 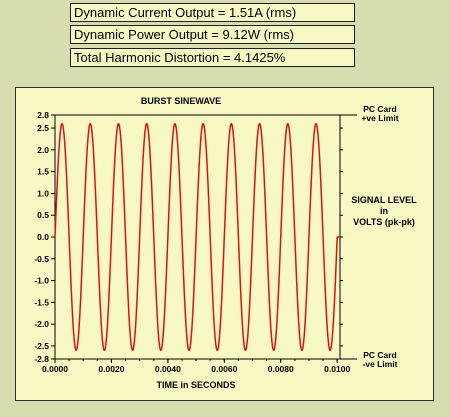 What do you see at coordinates (212, 12) in the screenshot?
I see `current-output-readout: Dynamic Current Output = 1.51A (rms)` at bounding box center [212, 12].